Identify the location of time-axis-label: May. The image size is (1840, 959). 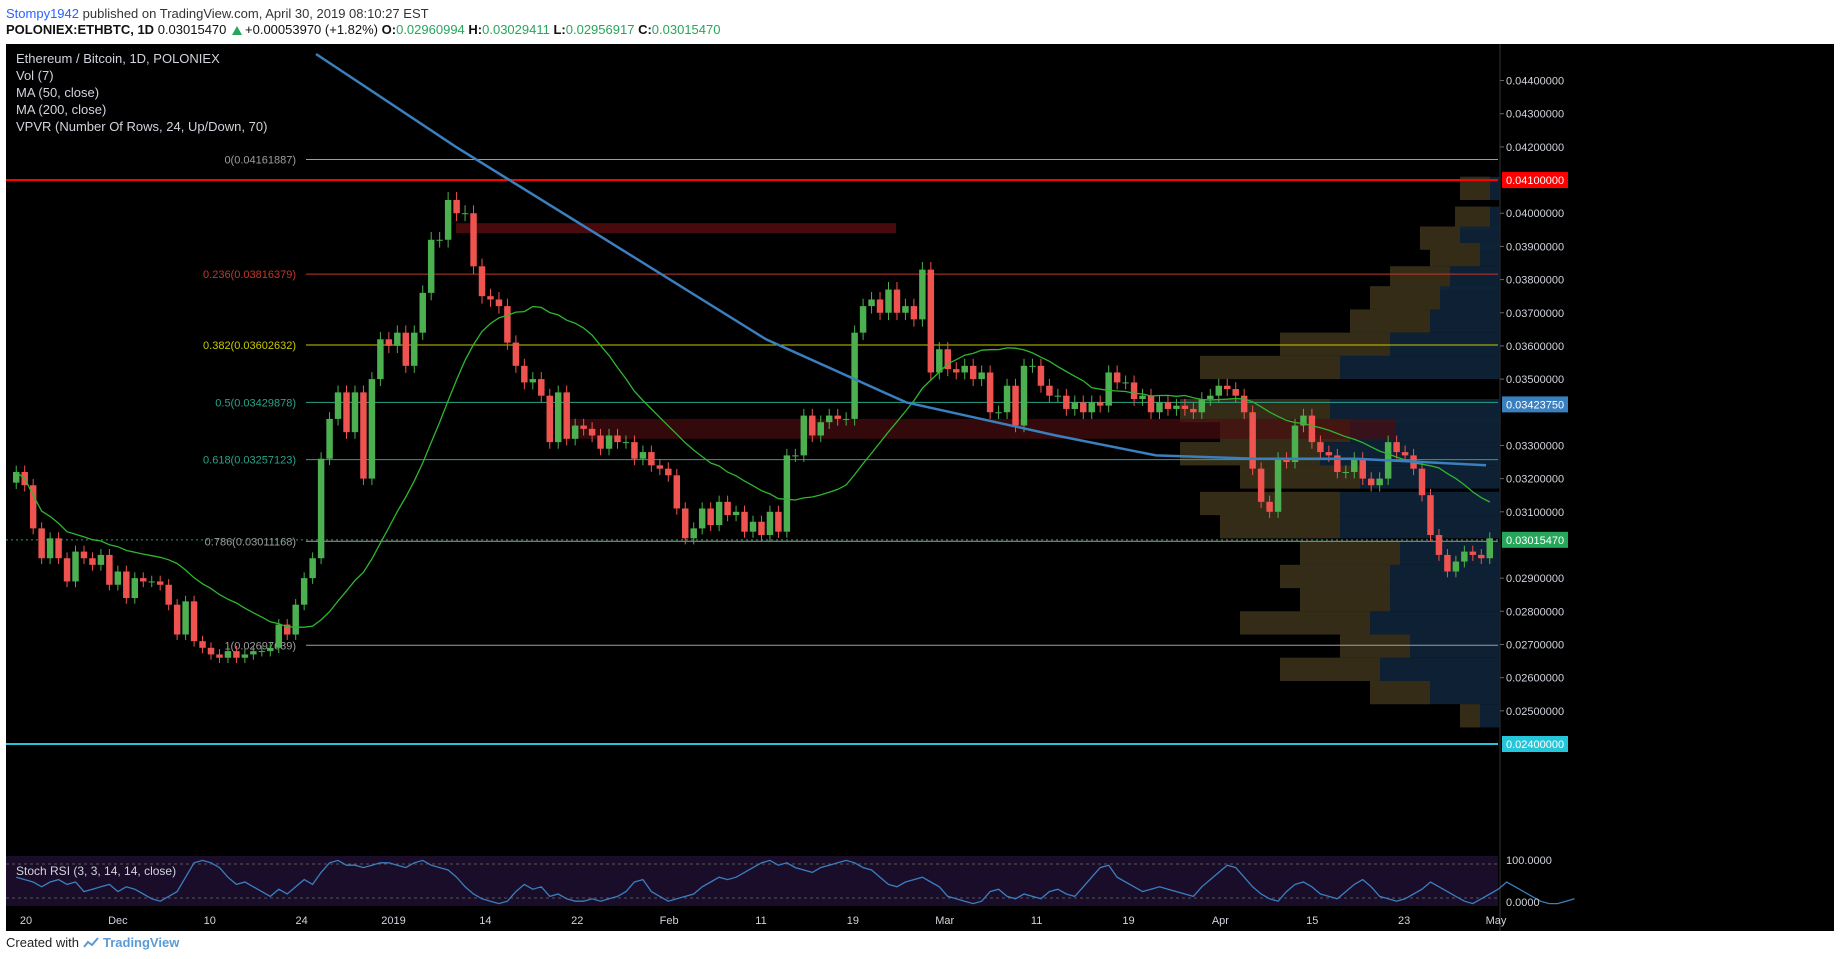
(1496, 921).